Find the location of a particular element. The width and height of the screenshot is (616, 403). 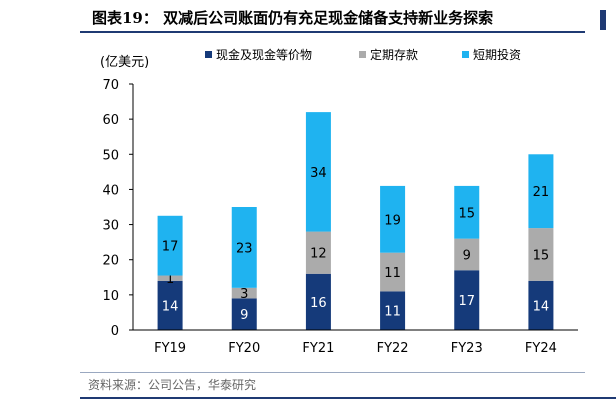

x-tick-label: FY20 is located at coordinates (244, 348).